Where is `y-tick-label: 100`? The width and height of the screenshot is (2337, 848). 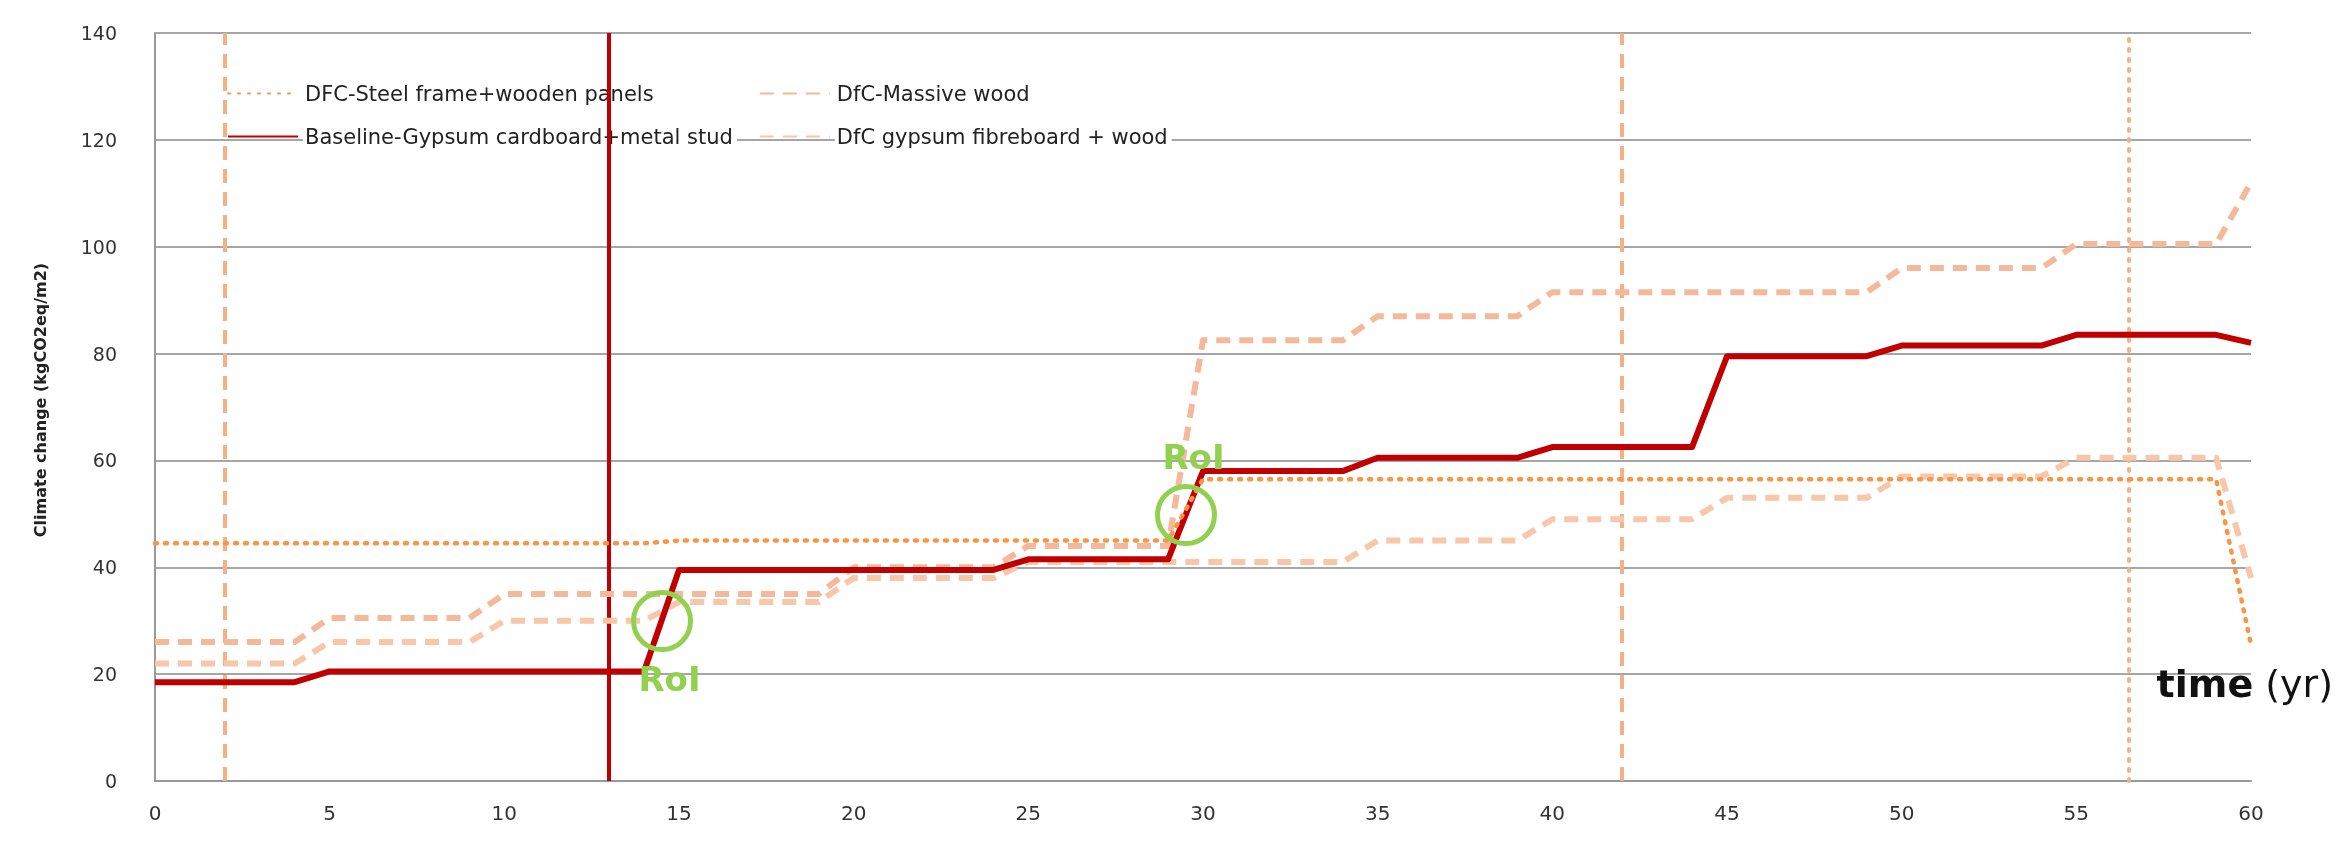
y-tick-label: 100 is located at coordinates (98, 246).